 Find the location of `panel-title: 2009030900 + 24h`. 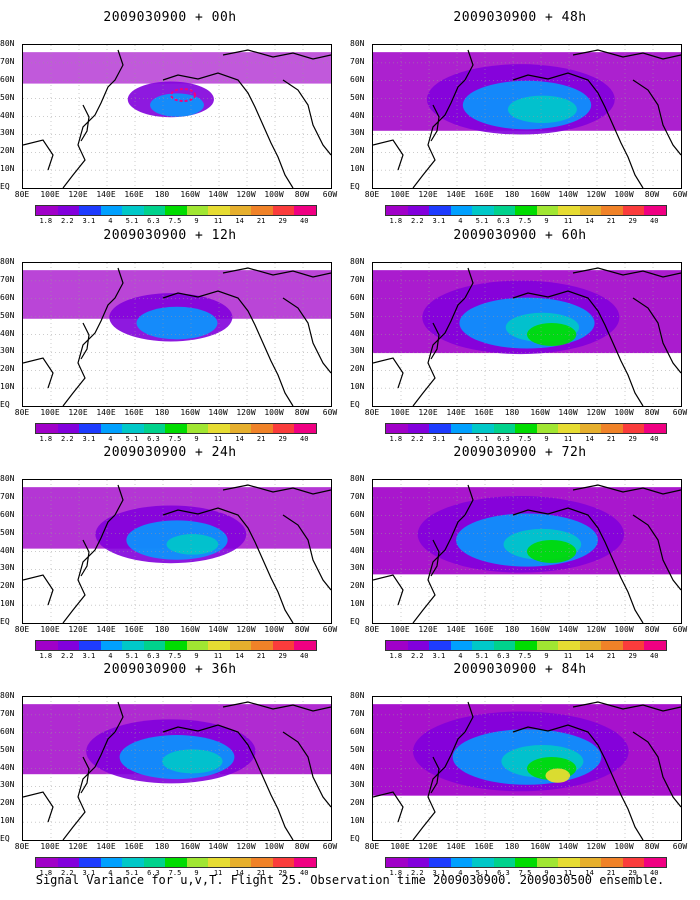

panel-title: 2009030900 + 24h is located at coordinates (170, 452).